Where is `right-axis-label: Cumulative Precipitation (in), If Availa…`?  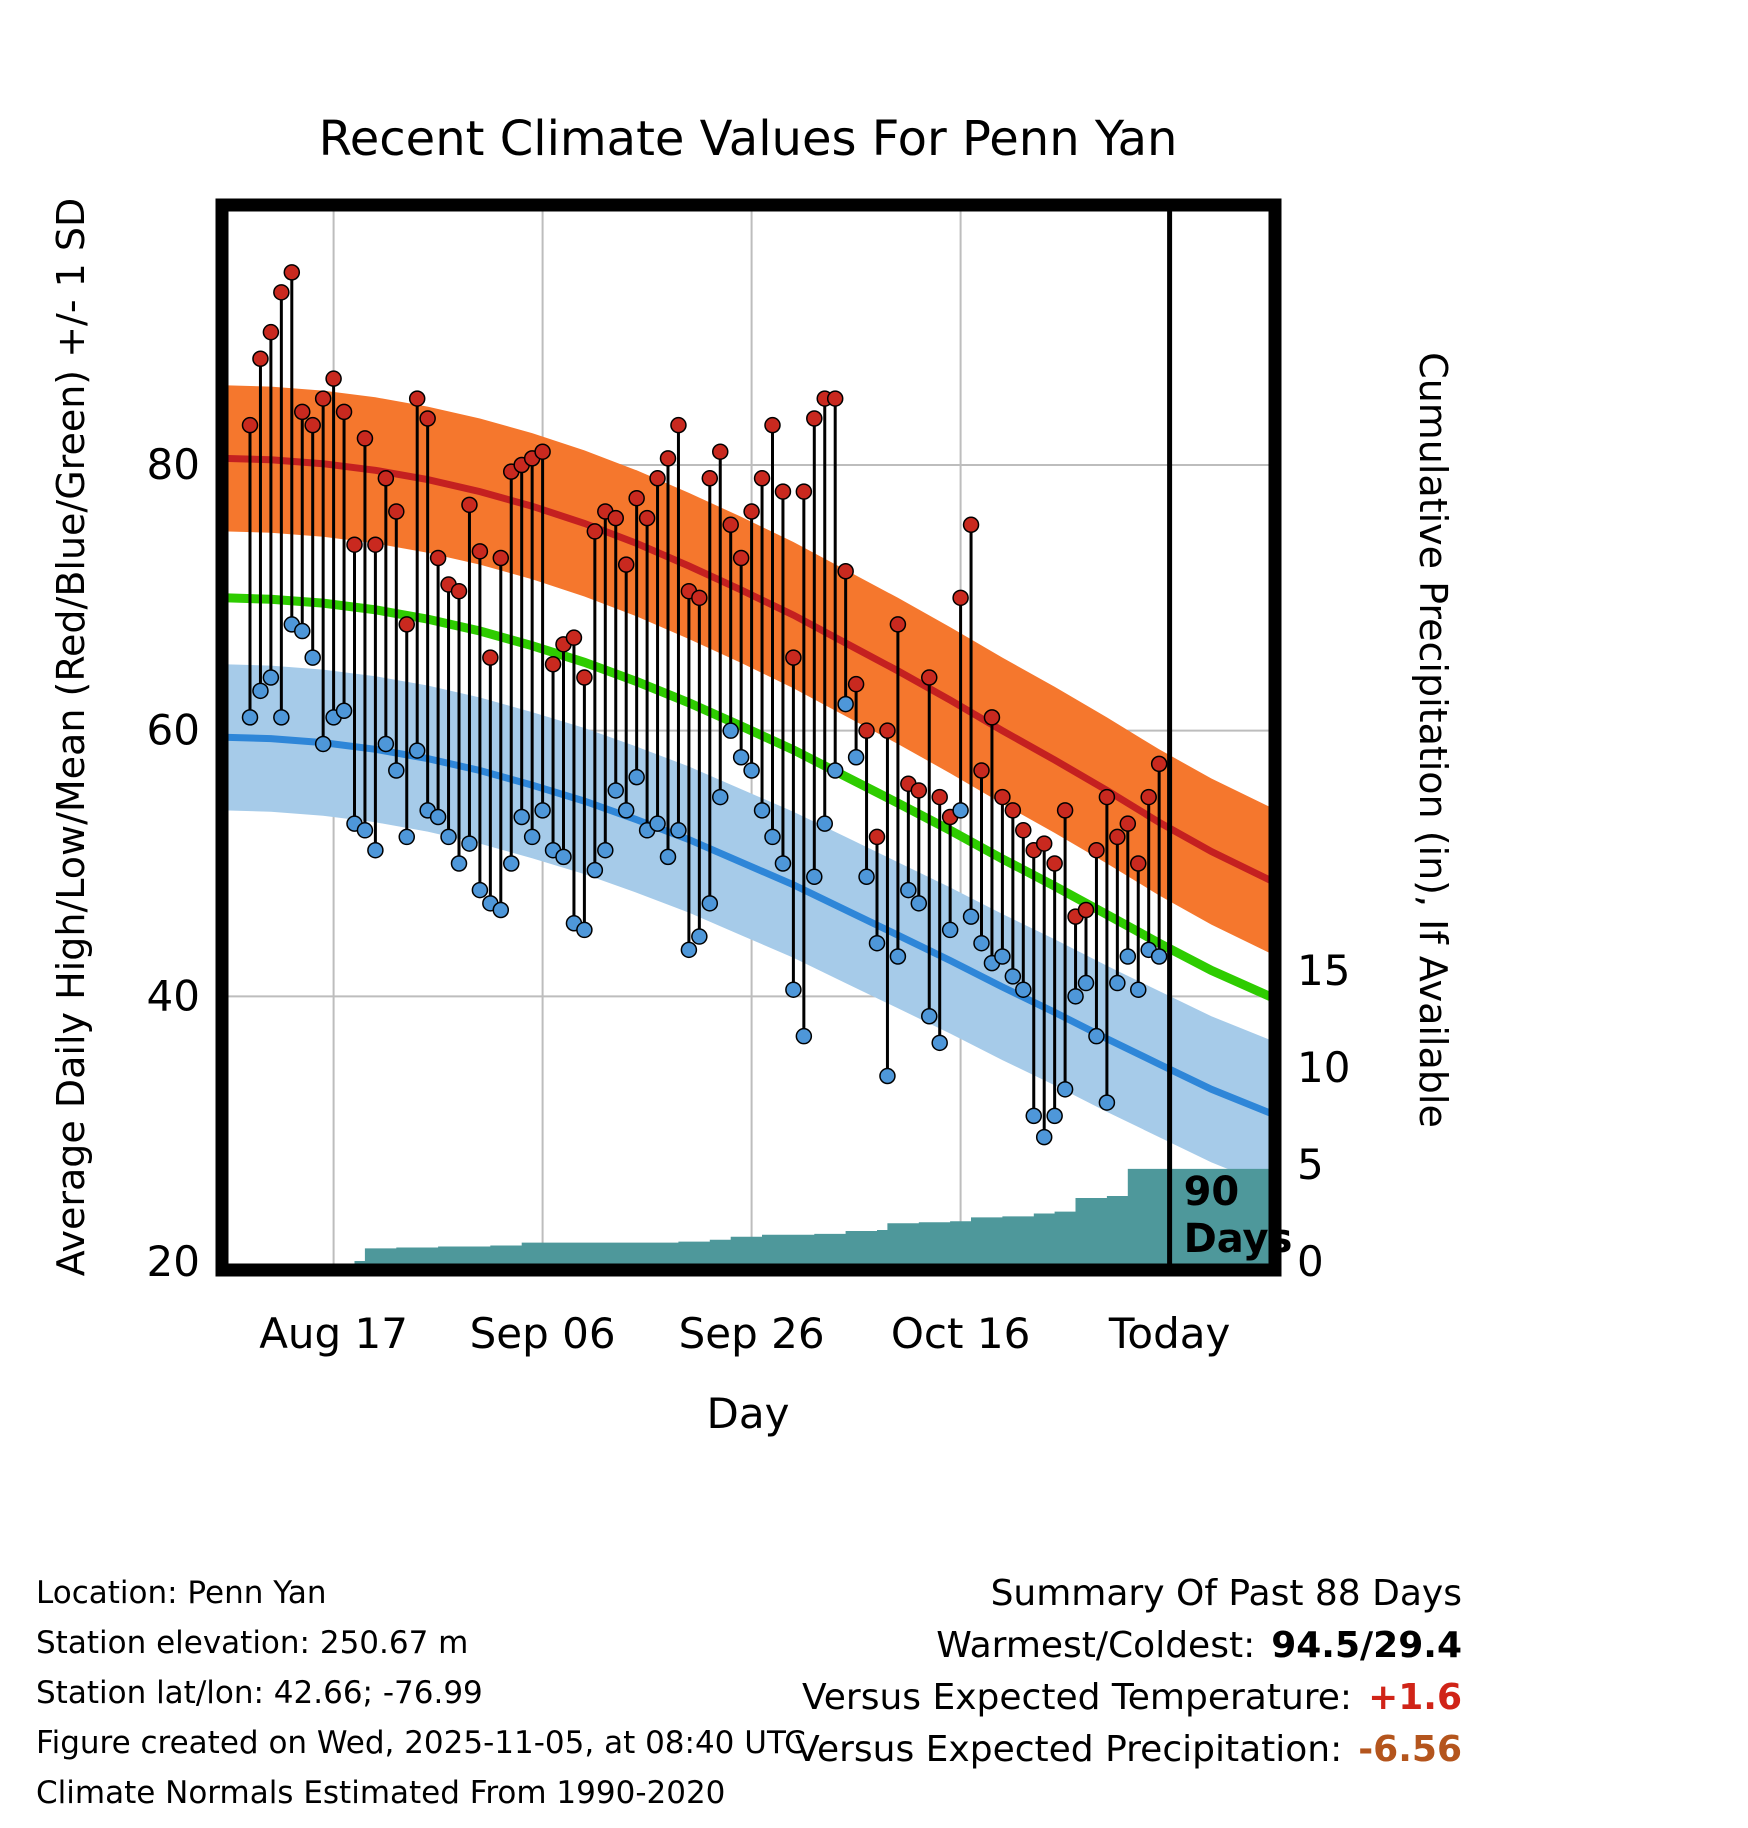
right-axis-label: Cumulative Precipitation (in), If Availa… is located at coordinates (1433, 740).